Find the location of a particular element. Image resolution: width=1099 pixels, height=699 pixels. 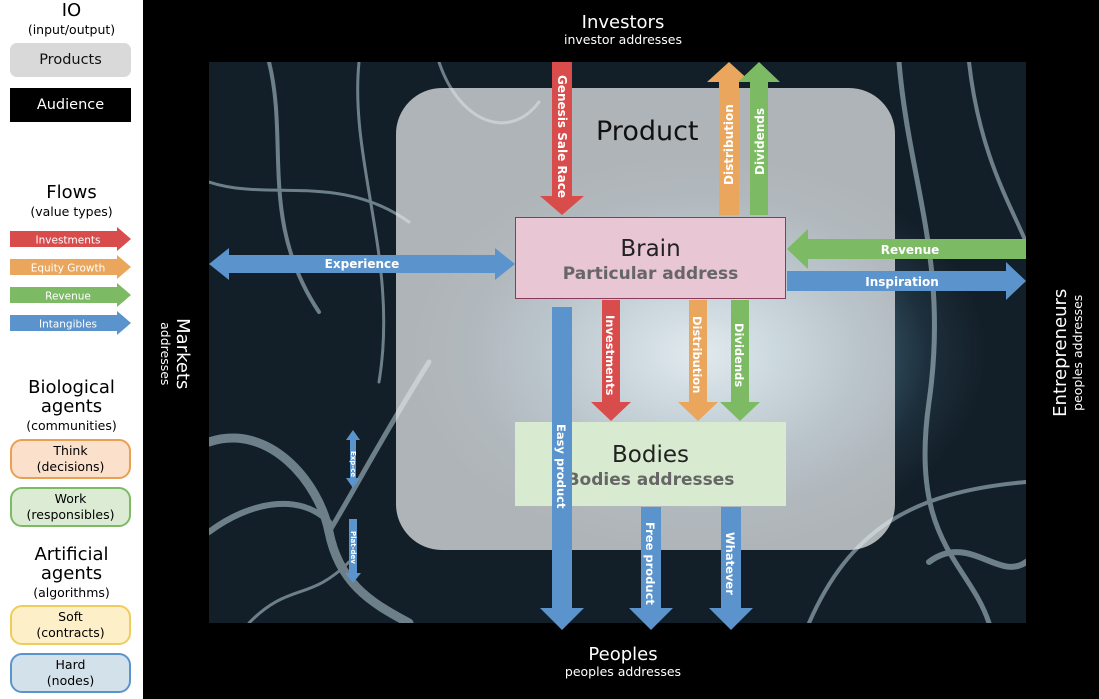

arrow-distribution-top: Distribution is located at coordinates (729, 138).